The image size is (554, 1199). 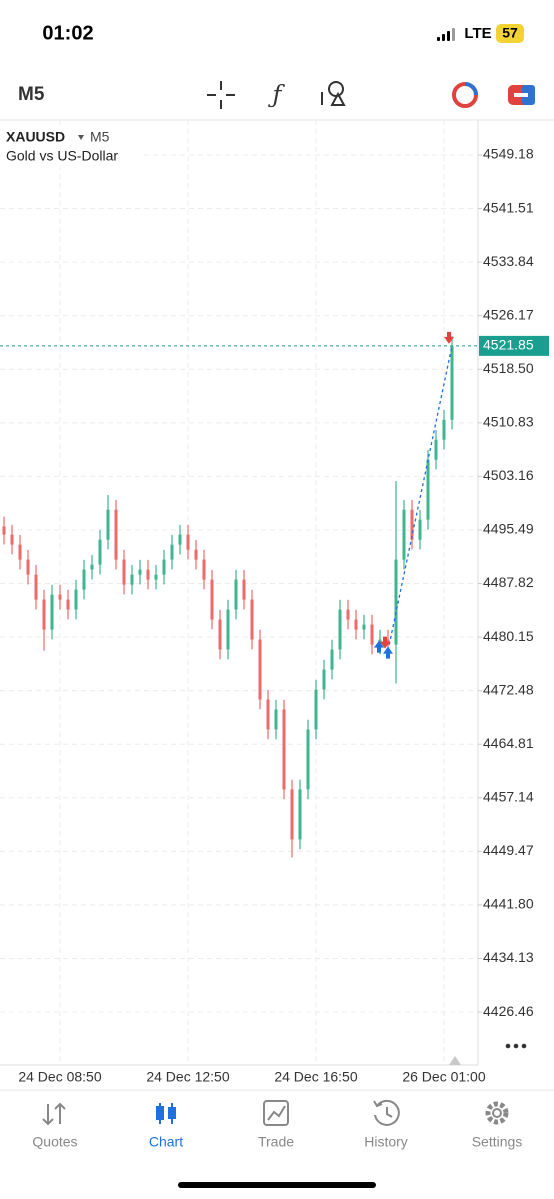 What do you see at coordinates (508, 904) in the screenshot?
I see `y-tick-label: 4441.80` at bounding box center [508, 904].